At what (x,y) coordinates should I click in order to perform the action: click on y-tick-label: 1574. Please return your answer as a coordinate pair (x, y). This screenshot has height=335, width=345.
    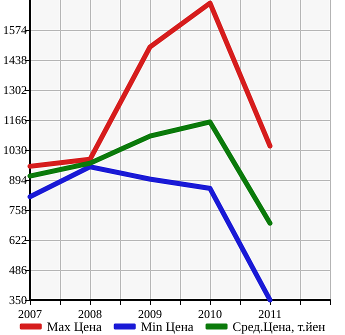
    Looking at the image, I should click on (15, 30).